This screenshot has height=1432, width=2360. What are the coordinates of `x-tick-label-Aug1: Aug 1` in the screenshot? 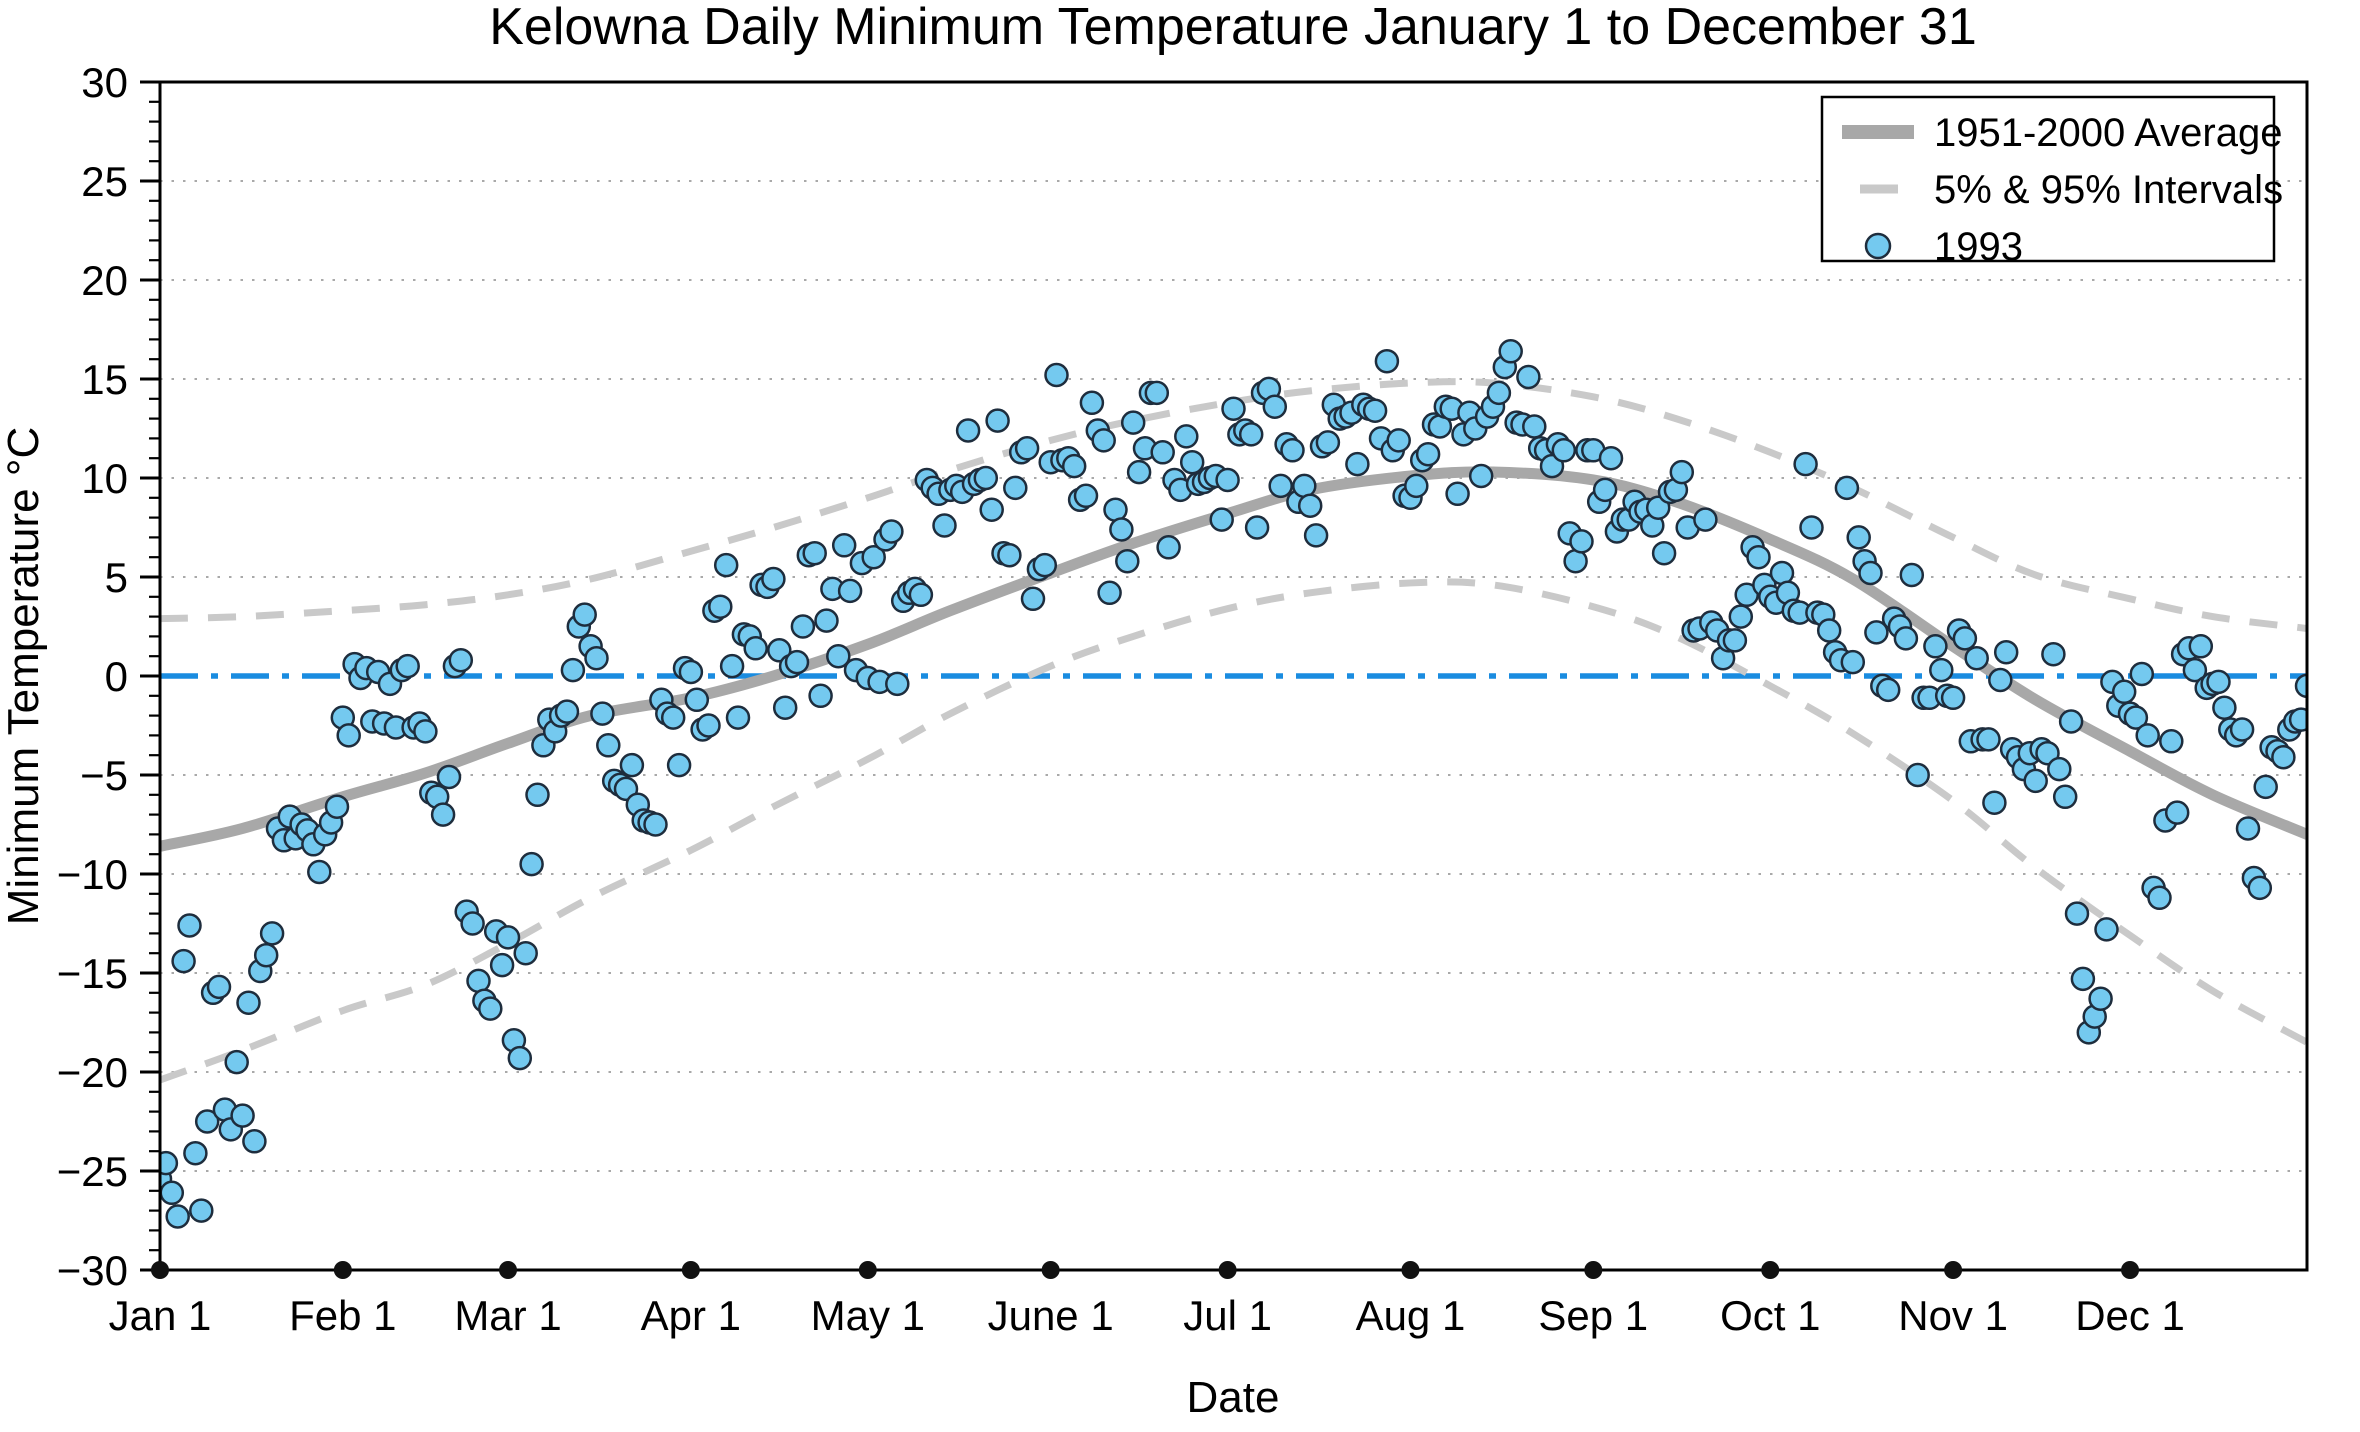 It's located at (1411, 1315).